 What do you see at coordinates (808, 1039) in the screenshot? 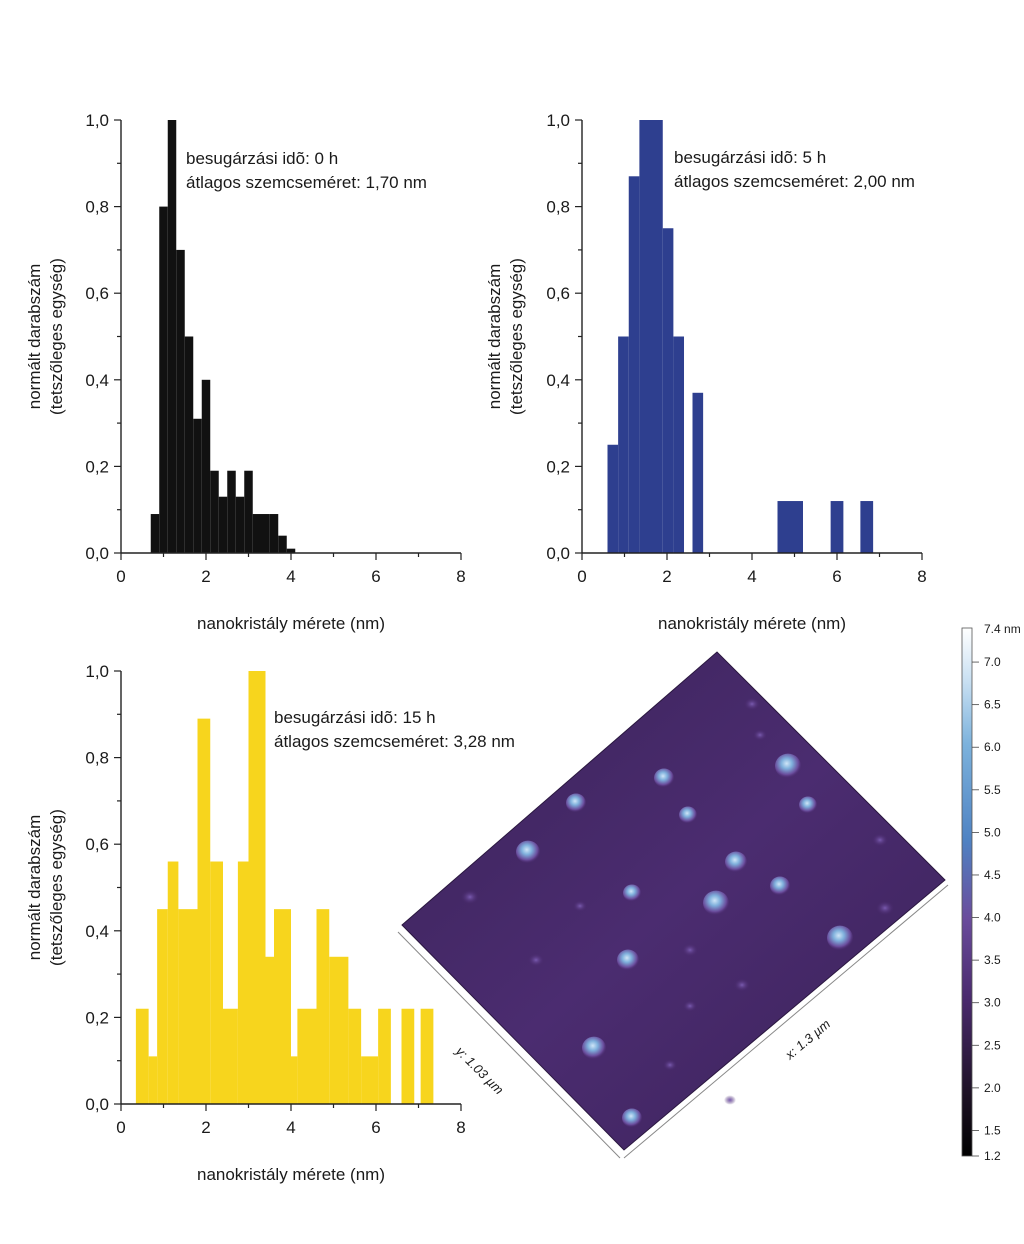
I see `afm-x-axis-label: x: 1.3 µm` at bounding box center [808, 1039].